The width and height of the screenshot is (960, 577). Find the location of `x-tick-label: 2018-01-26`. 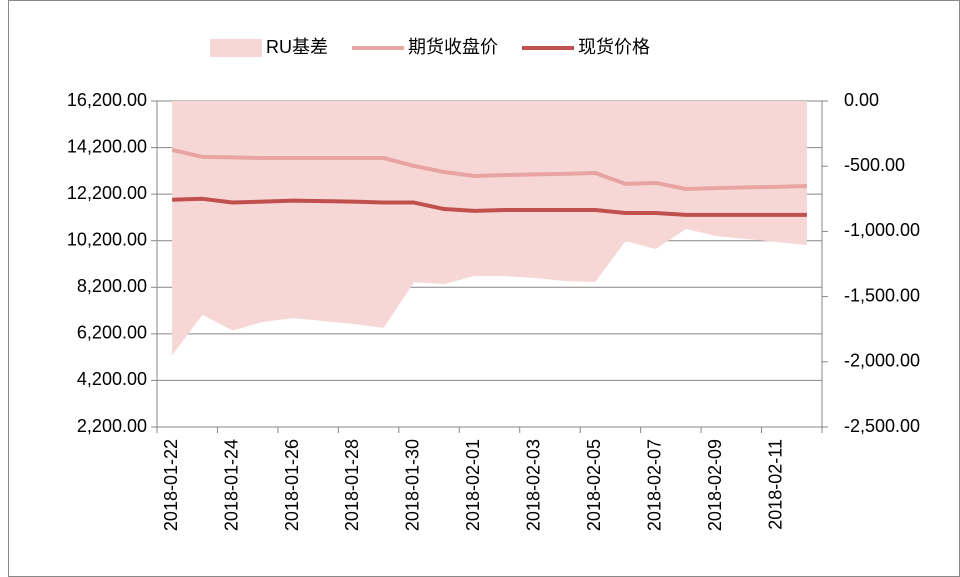

x-tick-label: 2018-01-26 is located at coordinates (292, 485).